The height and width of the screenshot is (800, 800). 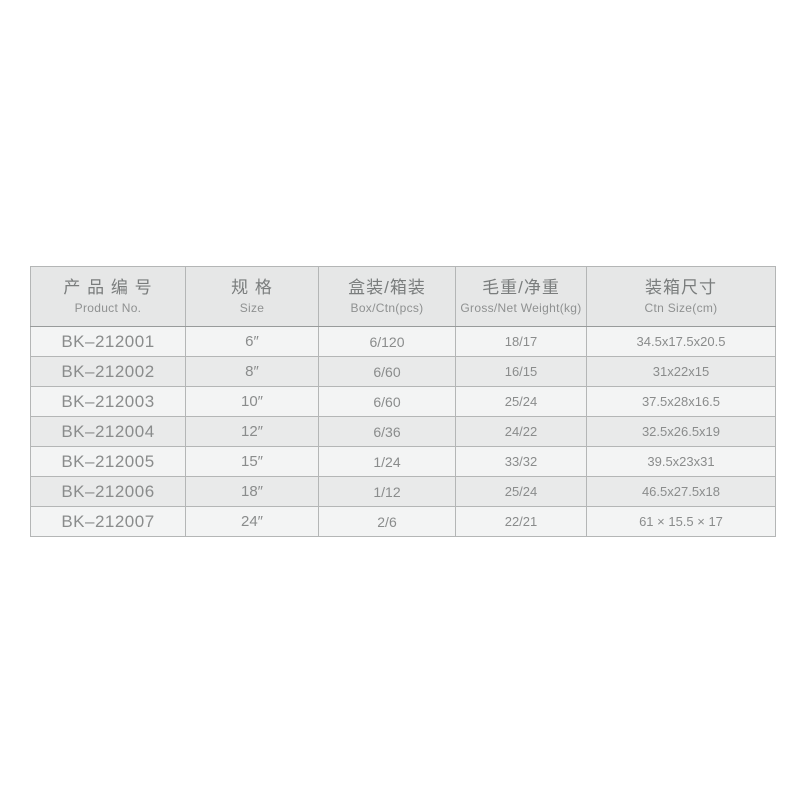 What do you see at coordinates (108, 461) in the screenshot?
I see `cell-product-no: BK–212005` at bounding box center [108, 461].